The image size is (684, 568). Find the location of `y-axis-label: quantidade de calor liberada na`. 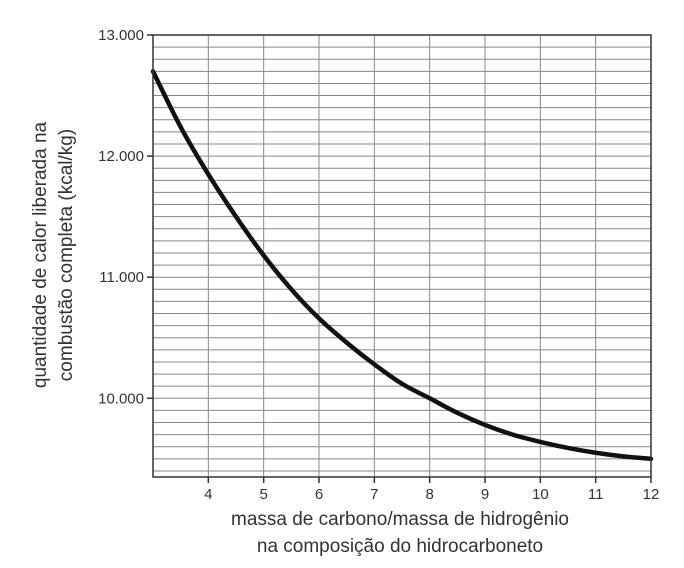

y-axis-label: quantidade de calor liberada na is located at coordinates (40, 254).